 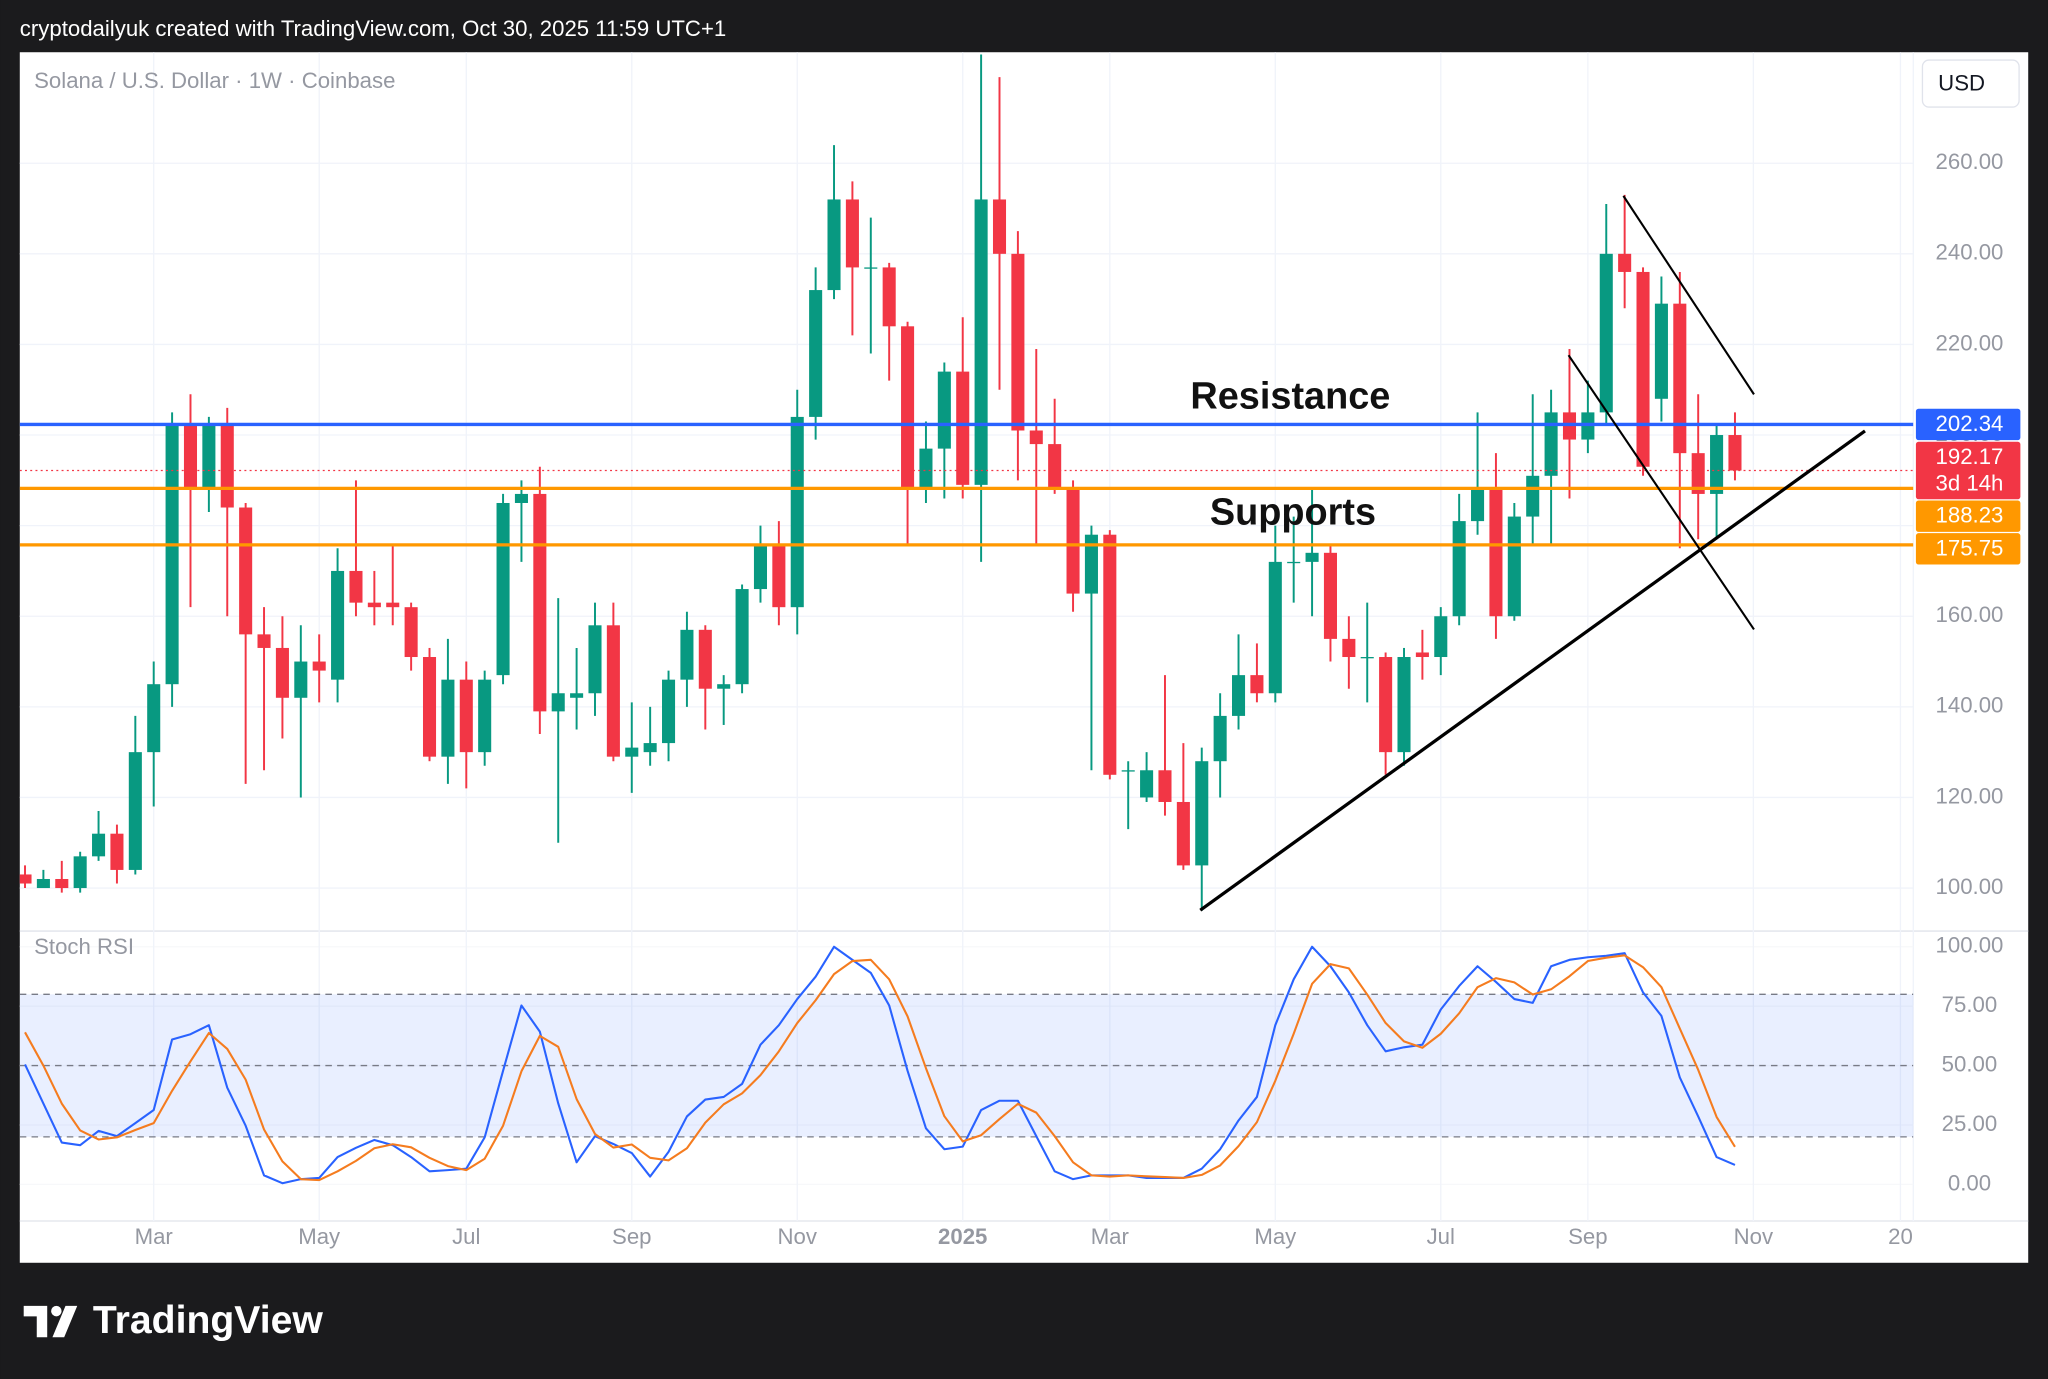 I want to click on currency-label: USD, so click(x=1961, y=83).